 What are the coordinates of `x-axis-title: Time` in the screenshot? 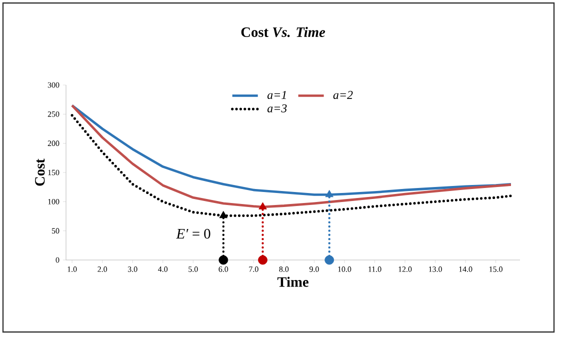 It's located at (292, 281).